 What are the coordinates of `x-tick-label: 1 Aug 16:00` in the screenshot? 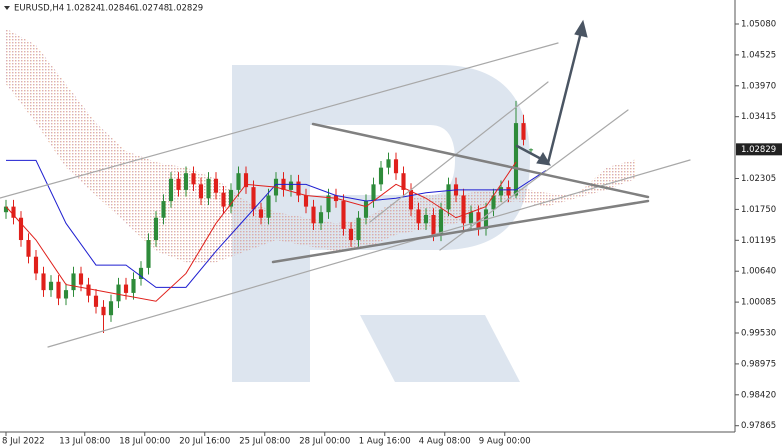 It's located at (385, 442).